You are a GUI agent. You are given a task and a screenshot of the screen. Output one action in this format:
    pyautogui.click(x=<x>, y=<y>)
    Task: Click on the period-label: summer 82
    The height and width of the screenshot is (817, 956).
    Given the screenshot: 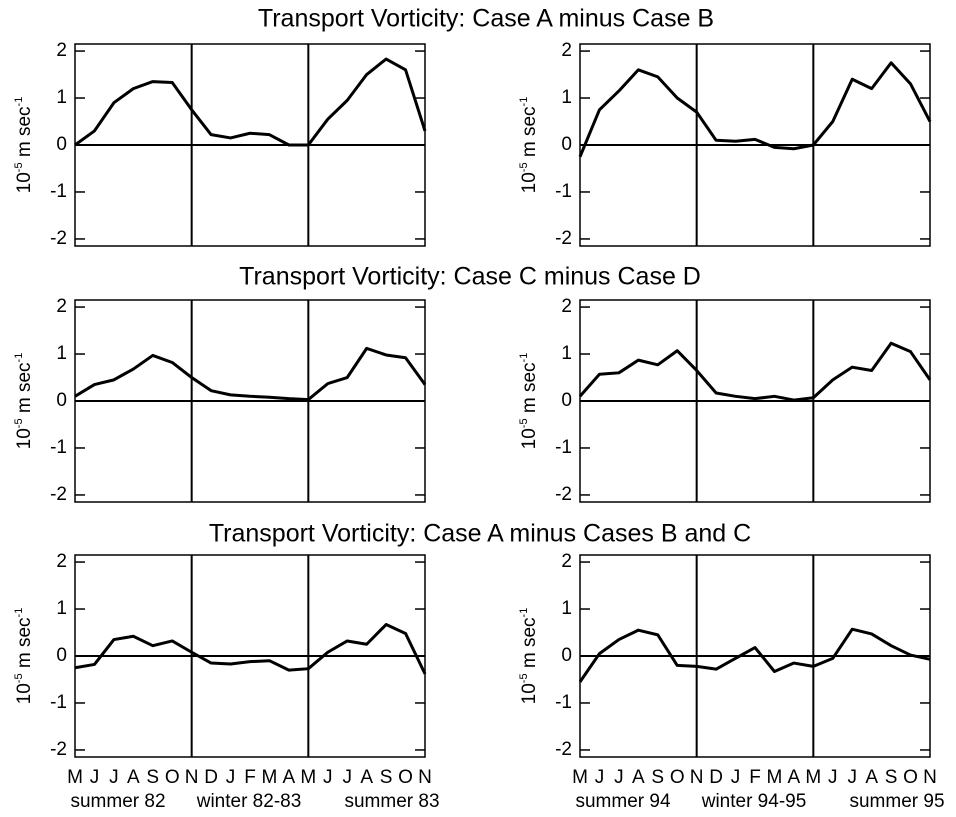 What is the action you would take?
    pyautogui.click(x=117, y=801)
    